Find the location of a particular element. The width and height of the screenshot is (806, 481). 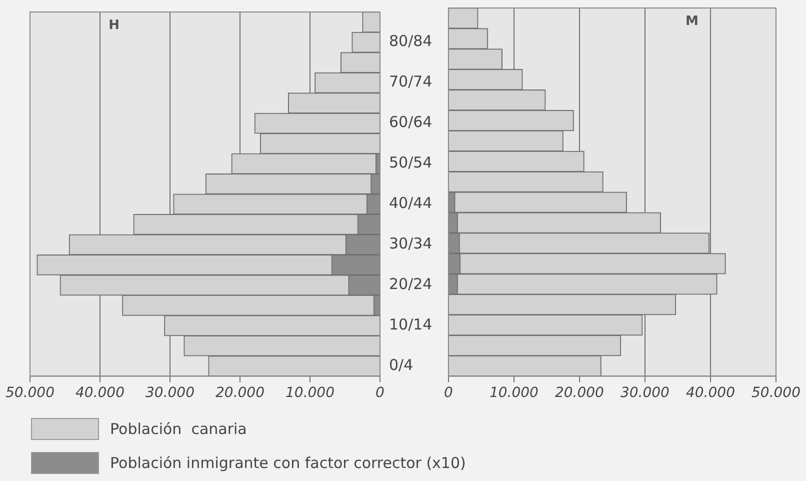

y-tick-label: 50/54 is located at coordinates (410, 163).